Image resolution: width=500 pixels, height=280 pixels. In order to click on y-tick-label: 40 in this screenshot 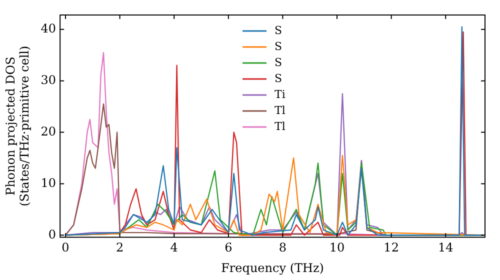, I will do `click(48, 29)`.